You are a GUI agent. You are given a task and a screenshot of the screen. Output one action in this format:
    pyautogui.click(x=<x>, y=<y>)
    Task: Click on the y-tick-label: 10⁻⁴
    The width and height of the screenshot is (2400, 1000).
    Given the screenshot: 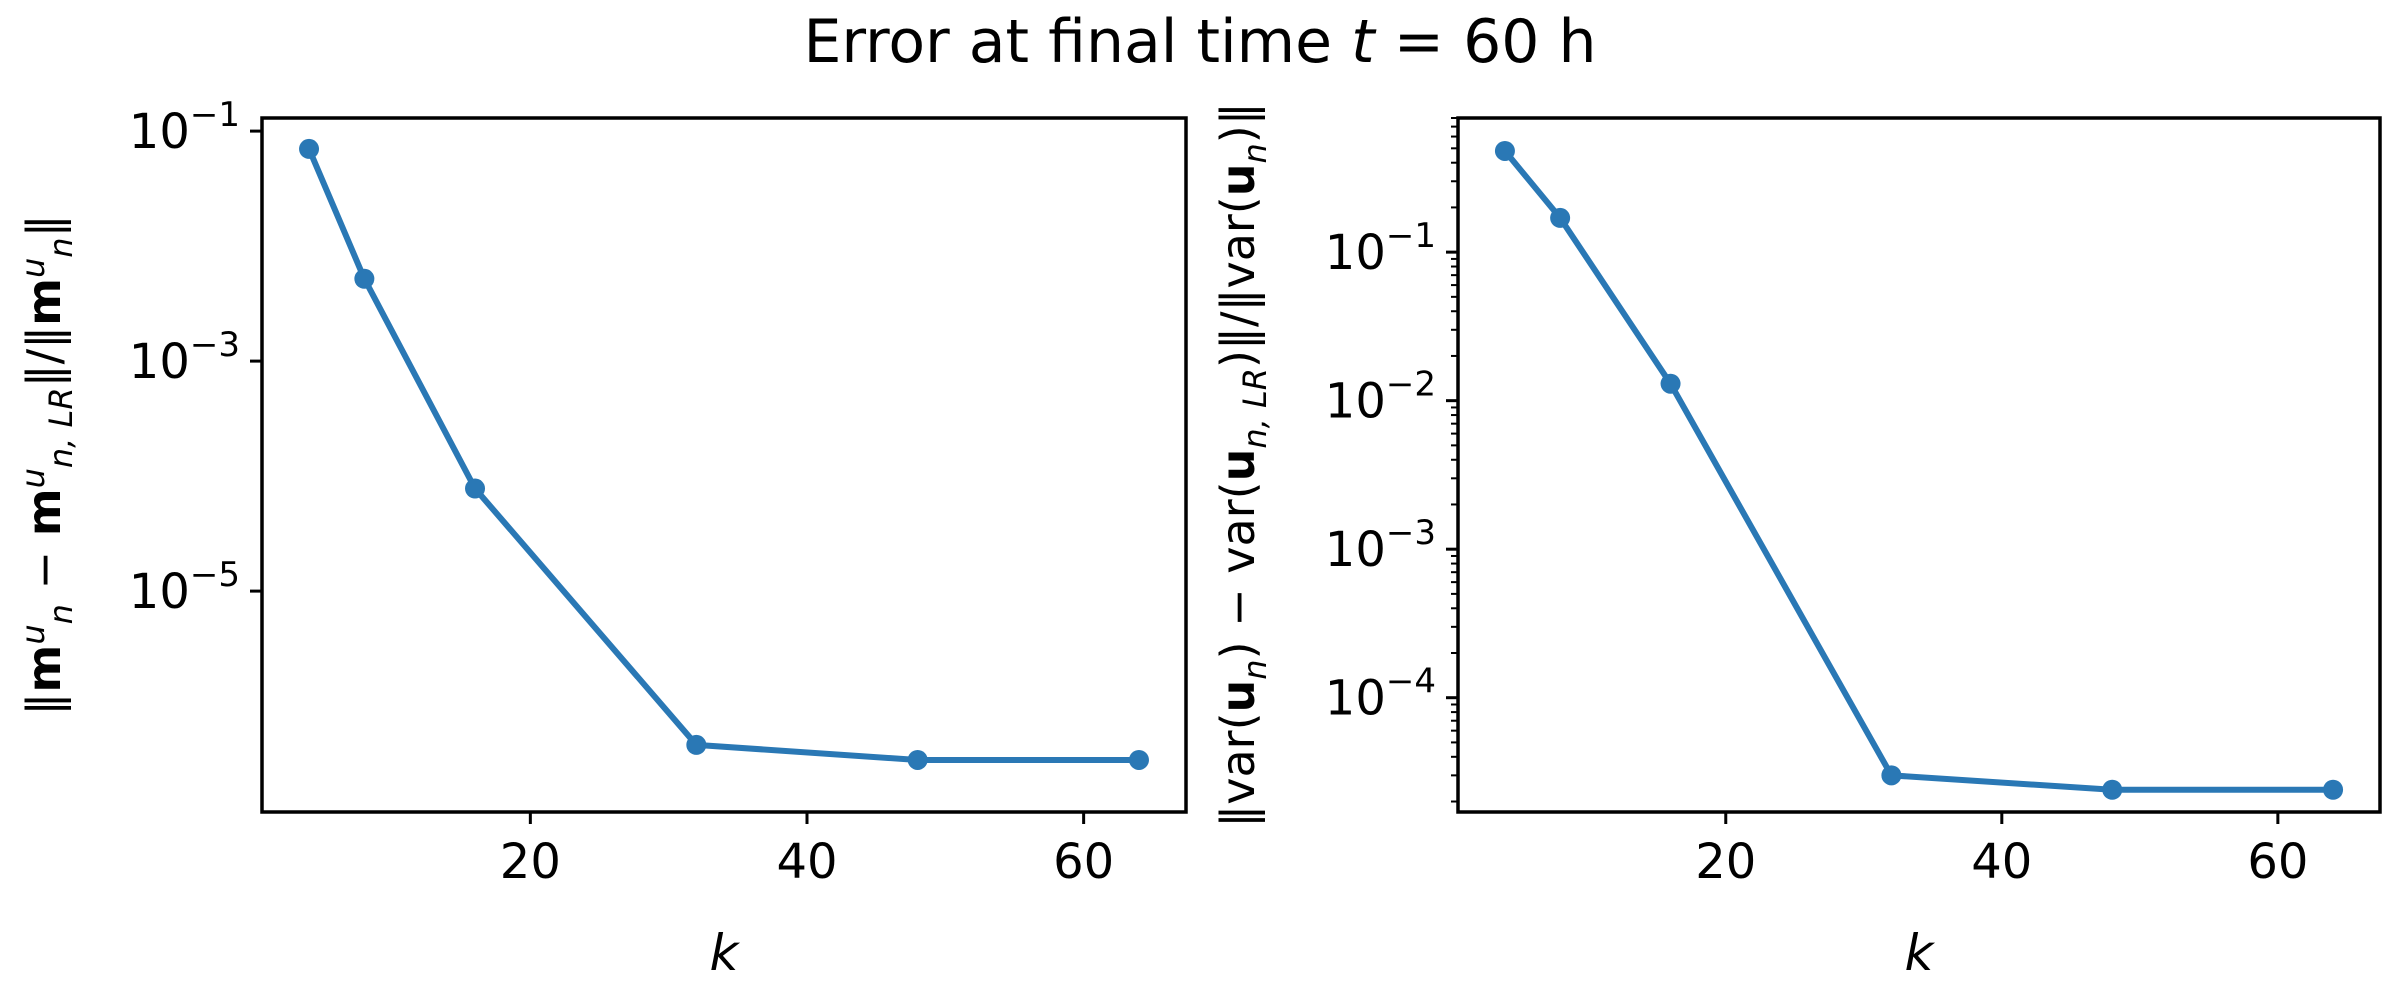 What is the action you would take?
    pyautogui.click(x=1380, y=694)
    